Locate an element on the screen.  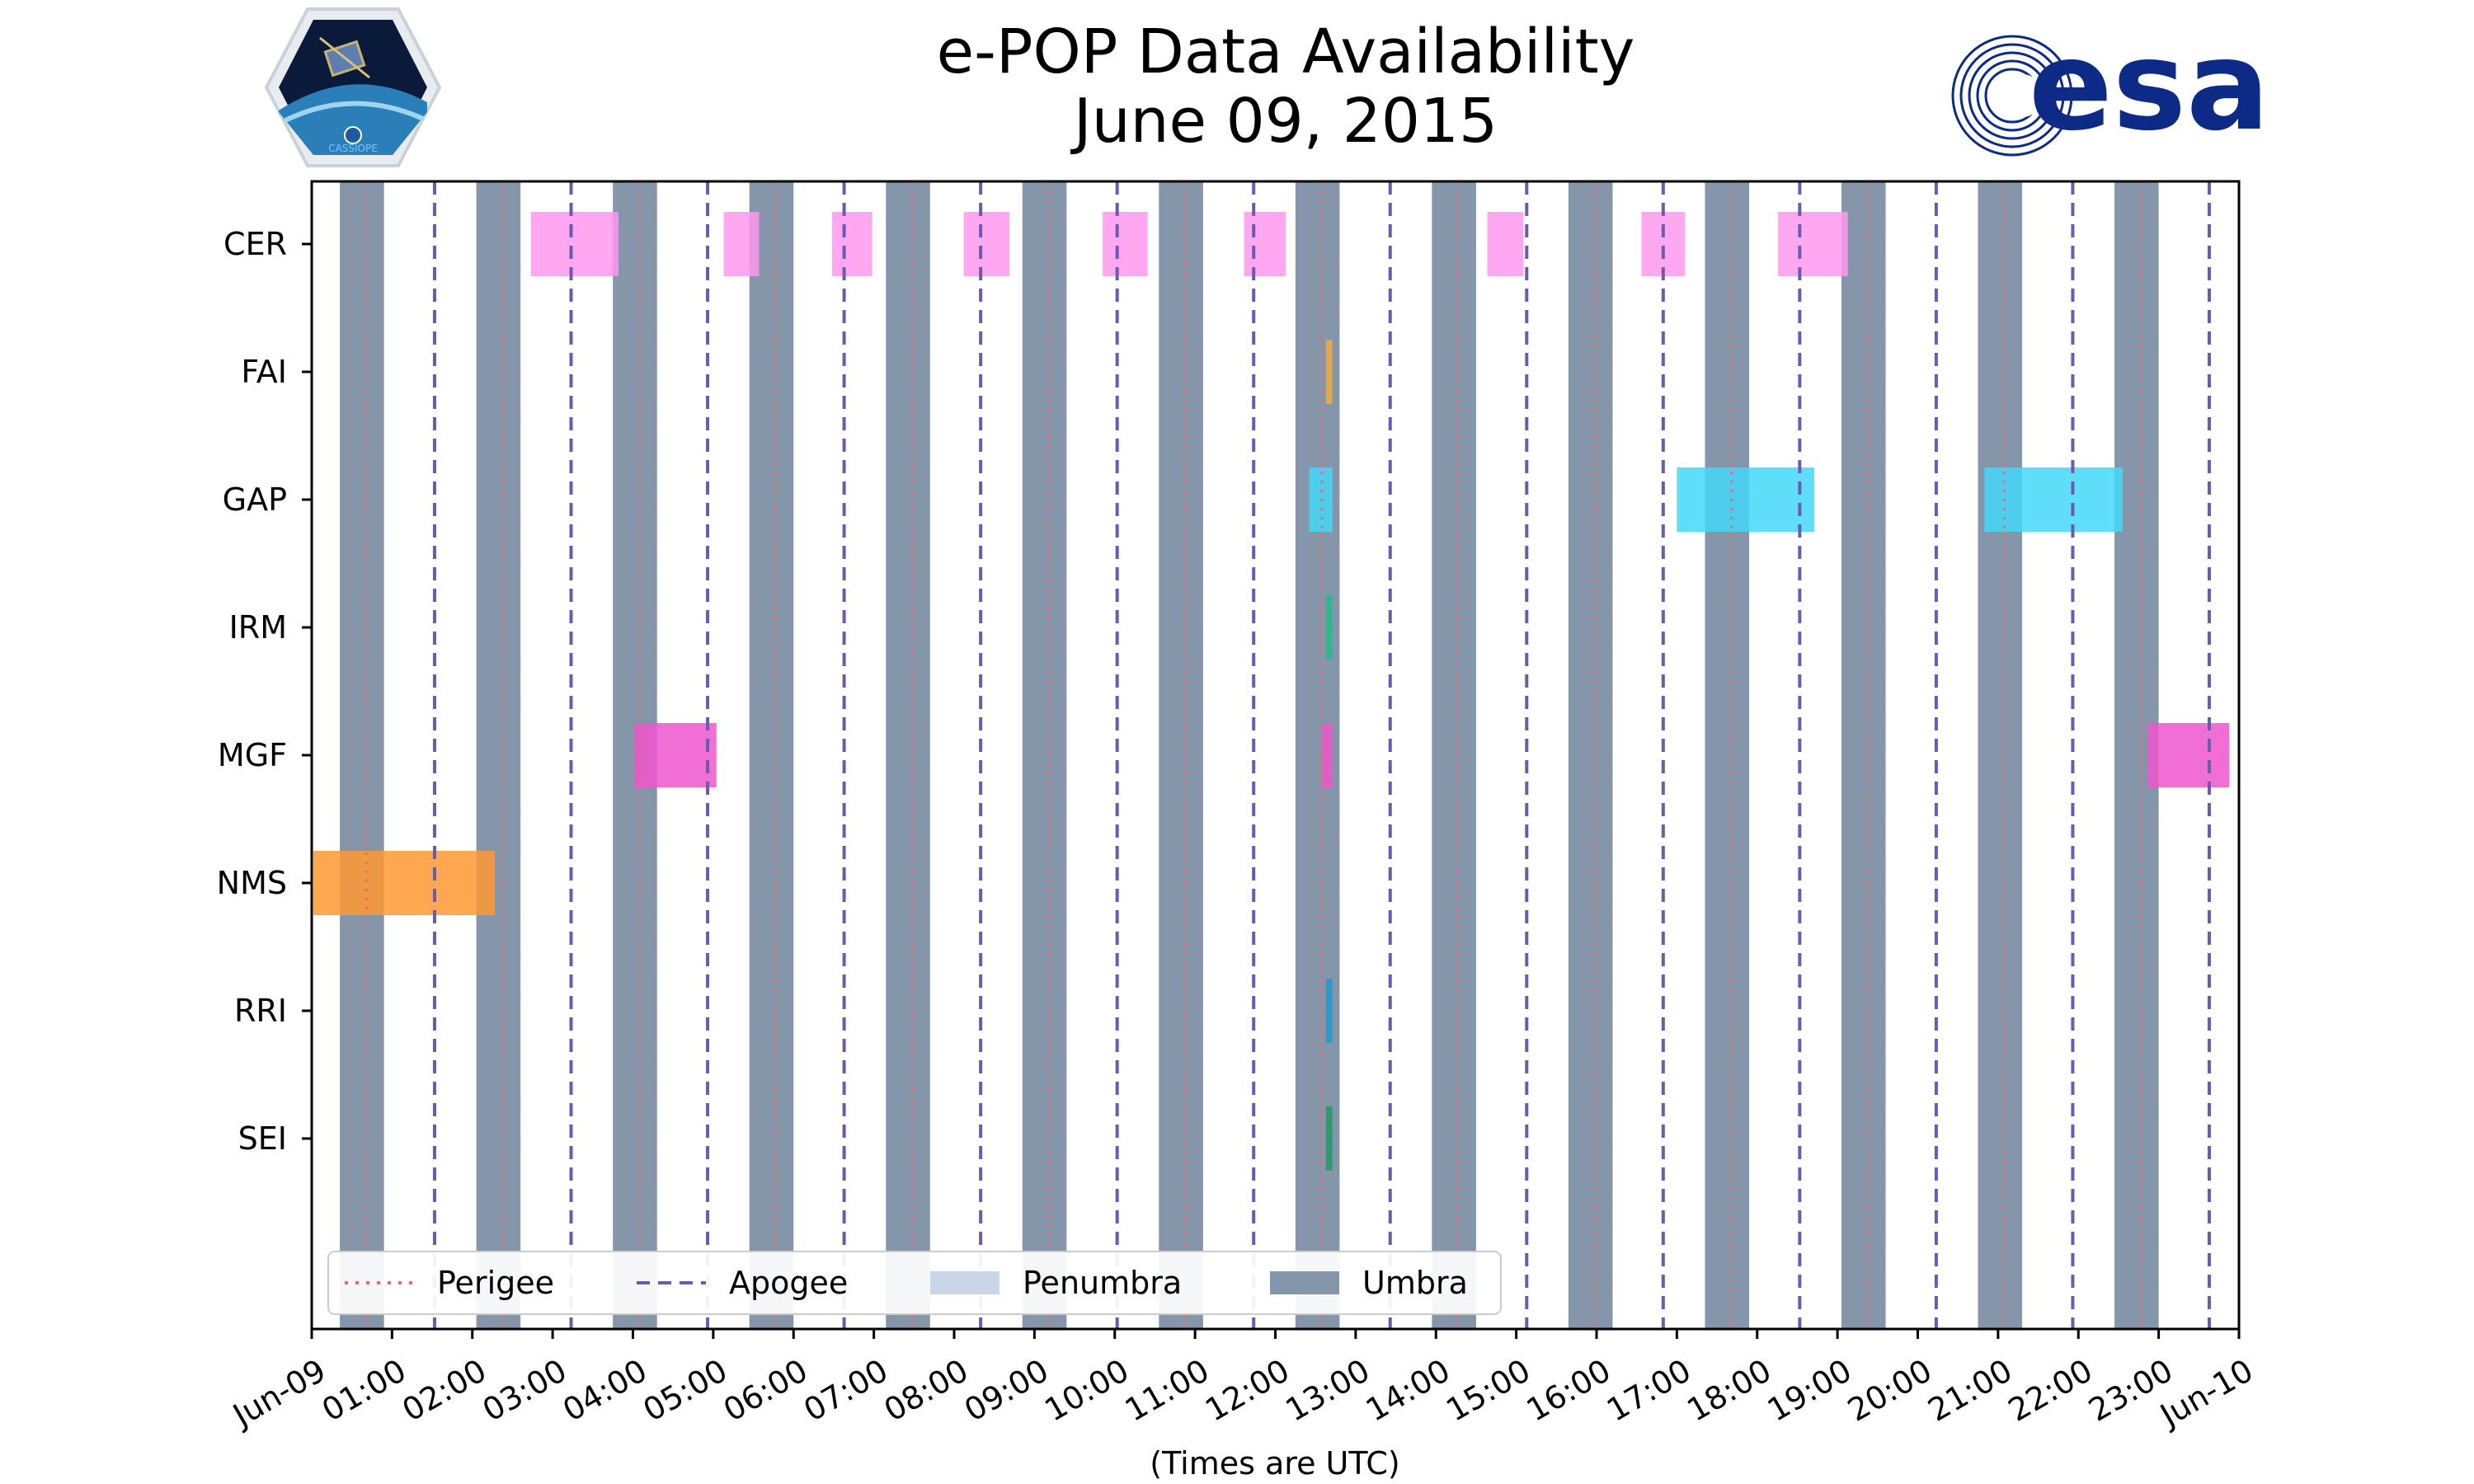
x-tick-label: 15:00 is located at coordinates (1488, 1390).